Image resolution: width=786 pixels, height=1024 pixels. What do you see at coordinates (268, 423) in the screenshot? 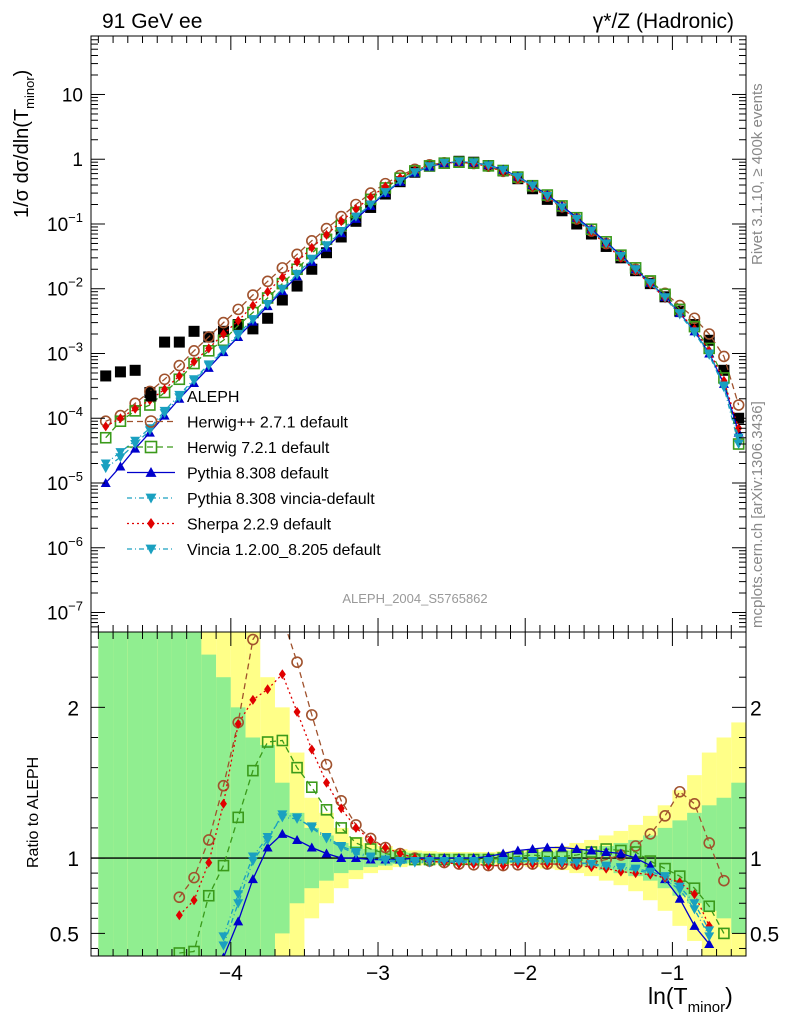
I see `legend-label: Herwig++ 2.7.1 default` at bounding box center [268, 423].